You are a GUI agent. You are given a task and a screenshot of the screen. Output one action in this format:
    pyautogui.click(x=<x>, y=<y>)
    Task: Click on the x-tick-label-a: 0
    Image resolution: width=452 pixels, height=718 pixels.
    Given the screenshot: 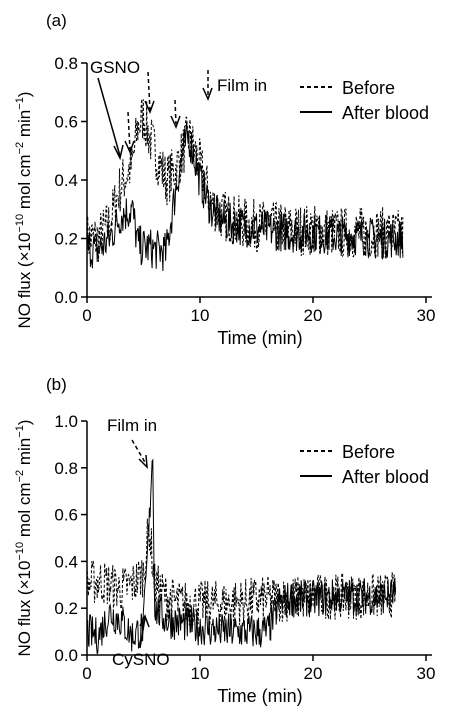 What is the action you would take?
    pyautogui.click(x=86, y=315)
    